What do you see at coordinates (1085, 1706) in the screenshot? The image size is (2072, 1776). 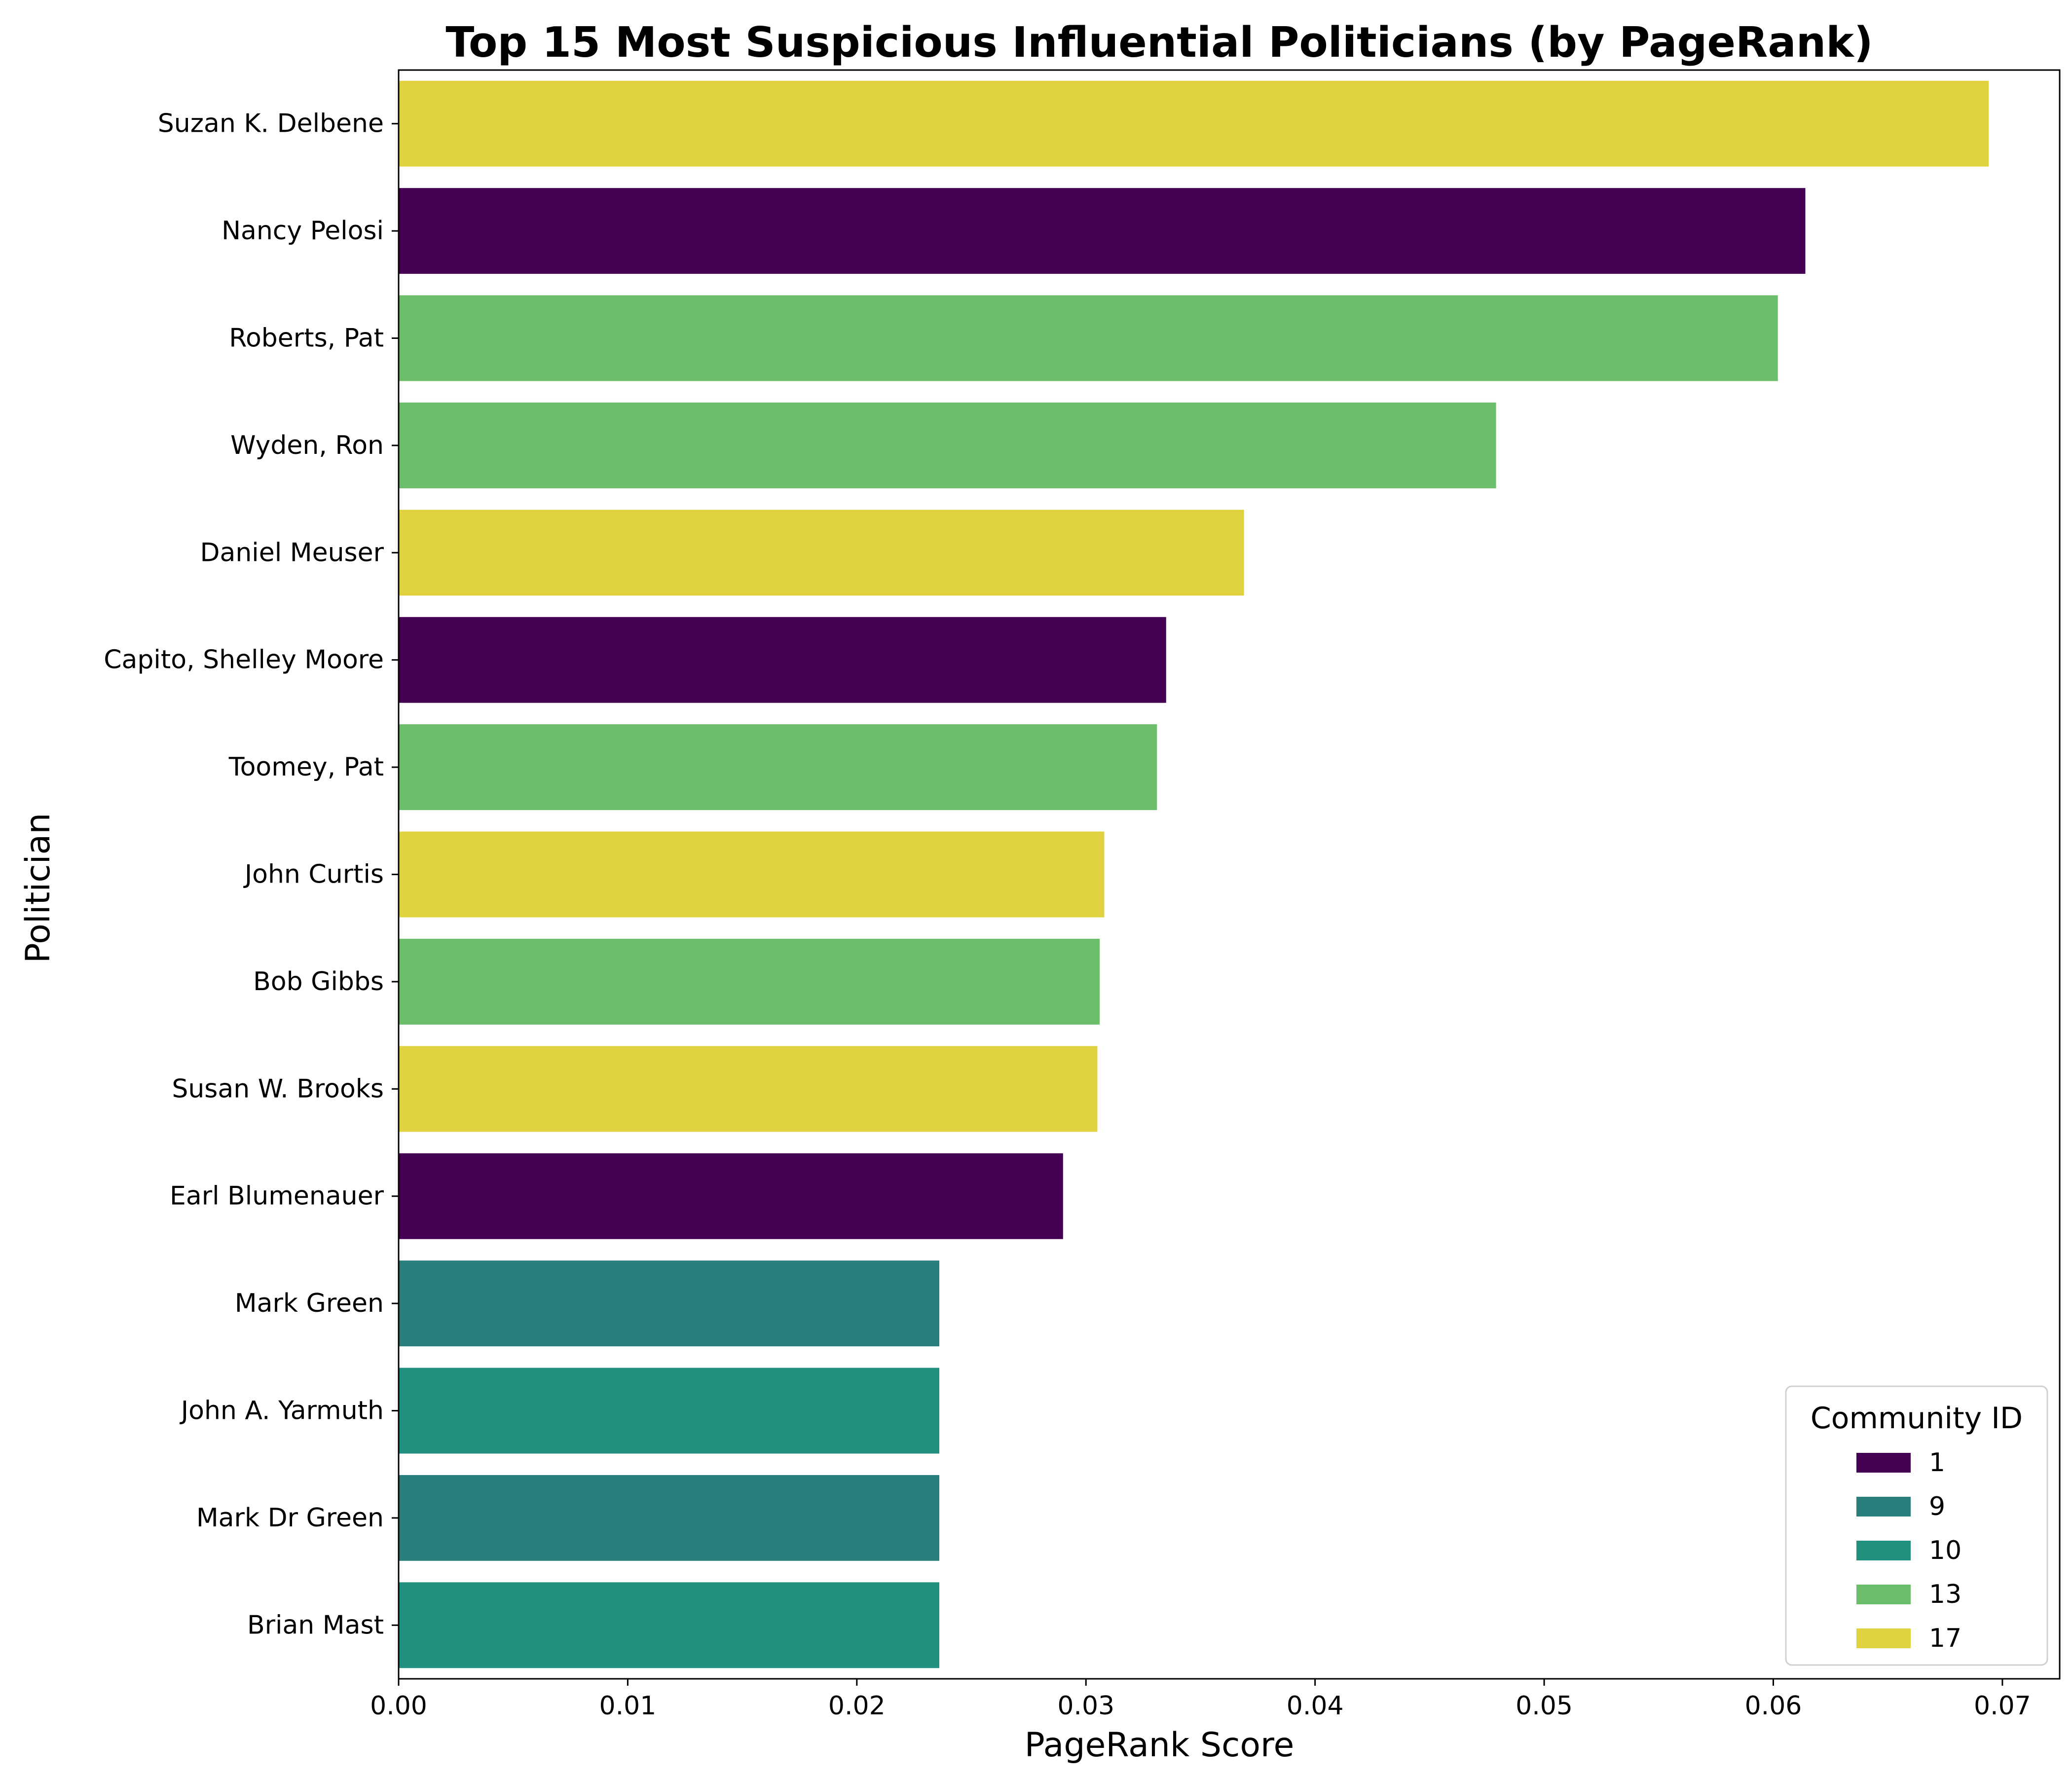 I see `x-tick-label: 0.03` at bounding box center [1085, 1706].